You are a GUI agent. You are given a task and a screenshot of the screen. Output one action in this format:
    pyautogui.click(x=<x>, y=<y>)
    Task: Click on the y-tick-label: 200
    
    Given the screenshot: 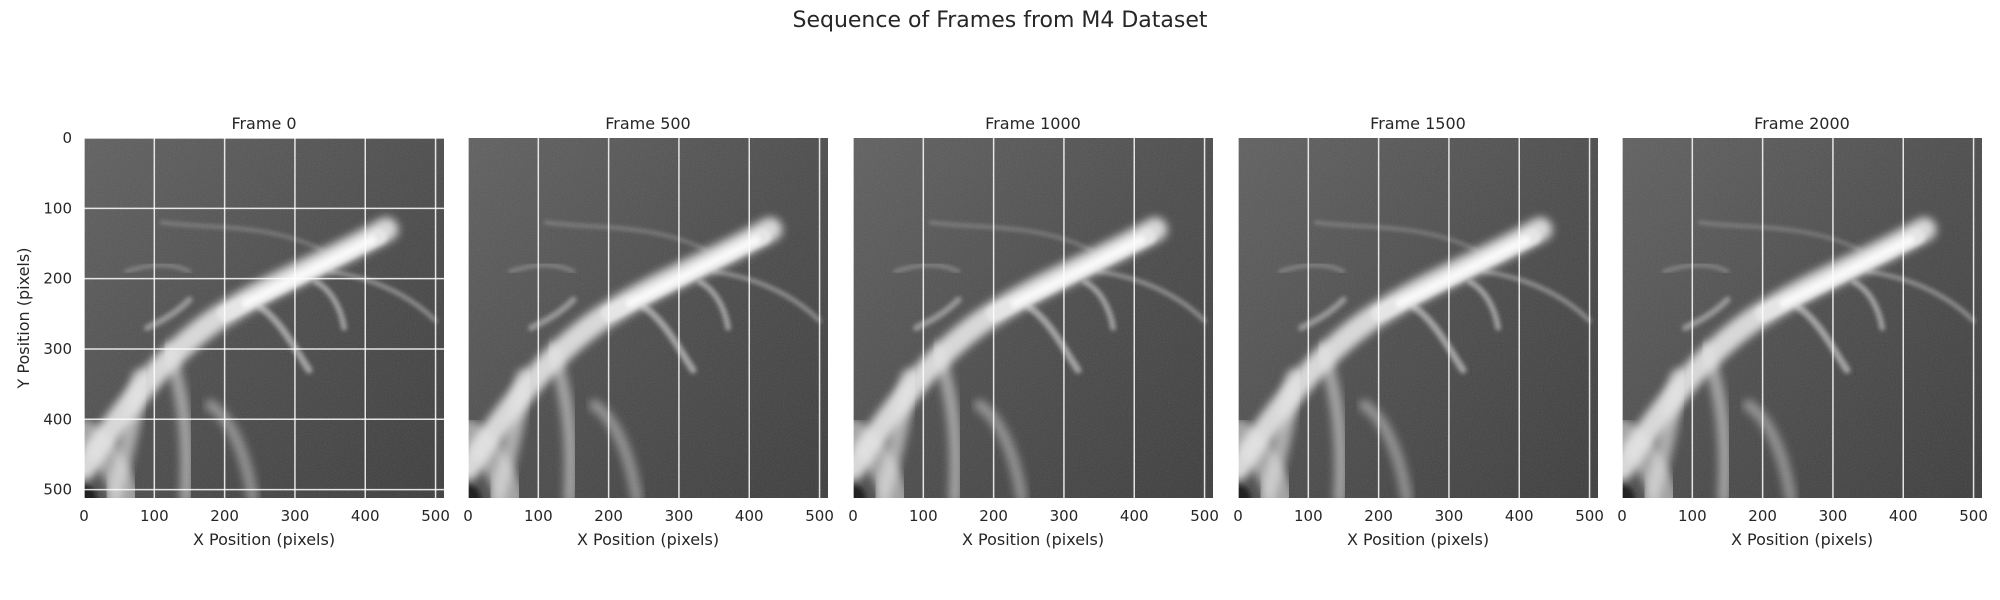 What is the action you would take?
    pyautogui.click(x=57, y=279)
    